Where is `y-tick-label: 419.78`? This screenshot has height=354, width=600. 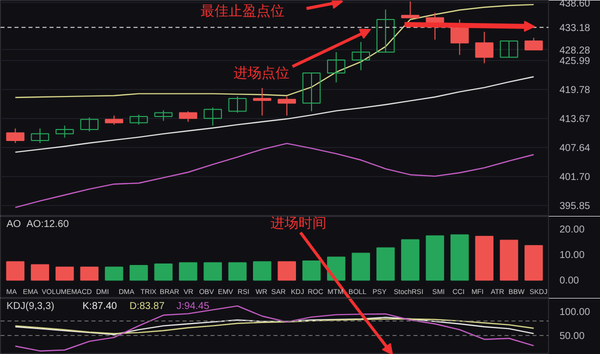
y-tick-label: 419.78 is located at coordinates (575, 90).